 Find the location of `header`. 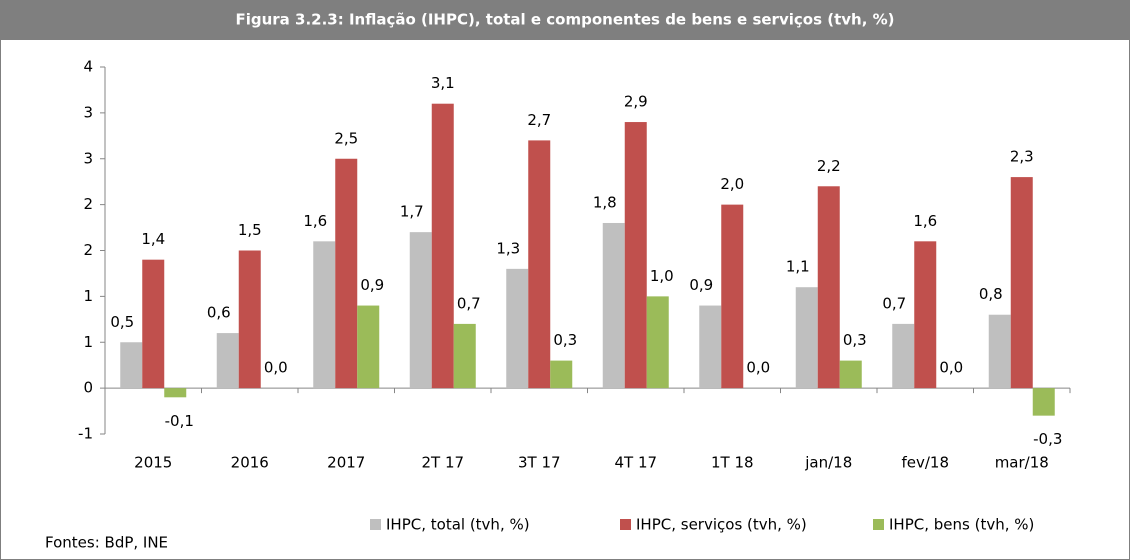

header is located at coordinates (565, 20).